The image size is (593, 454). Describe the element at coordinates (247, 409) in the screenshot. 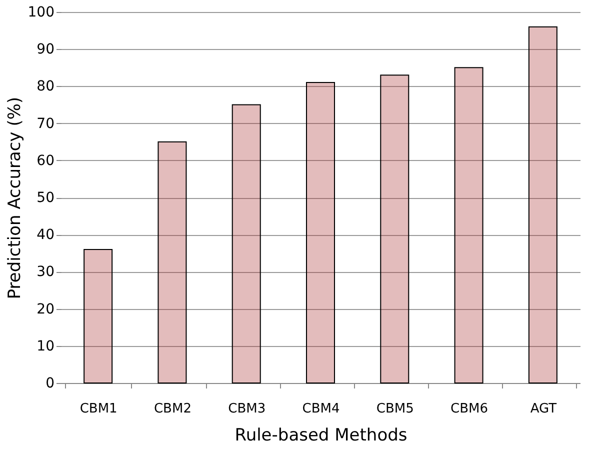

I see `x-tick-label: CBM3` at that location.